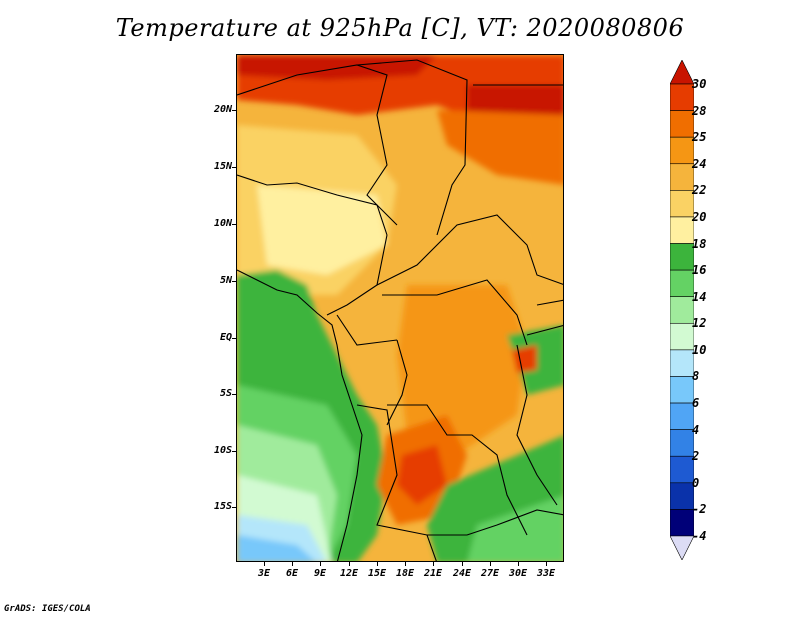 The image size is (800, 618). Describe the element at coordinates (699, 349) in the screenshot. I see `colorbar-label: 10` at that location.